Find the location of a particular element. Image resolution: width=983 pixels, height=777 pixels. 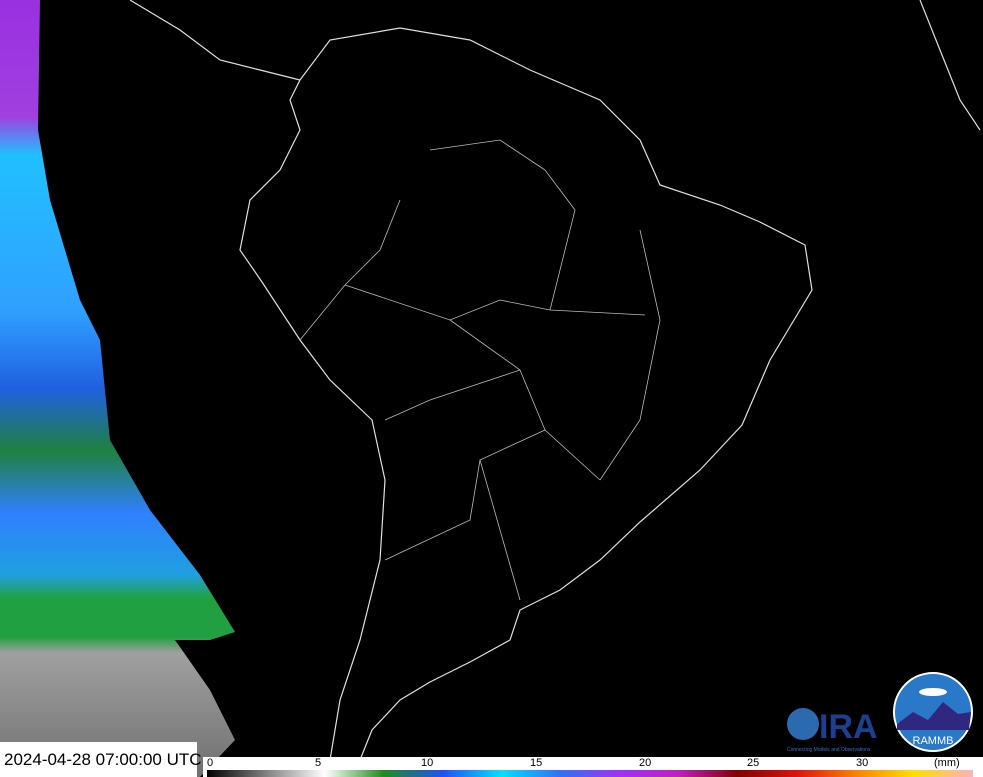

colorbar-tick: 0 is located at coordinates (210, 763).